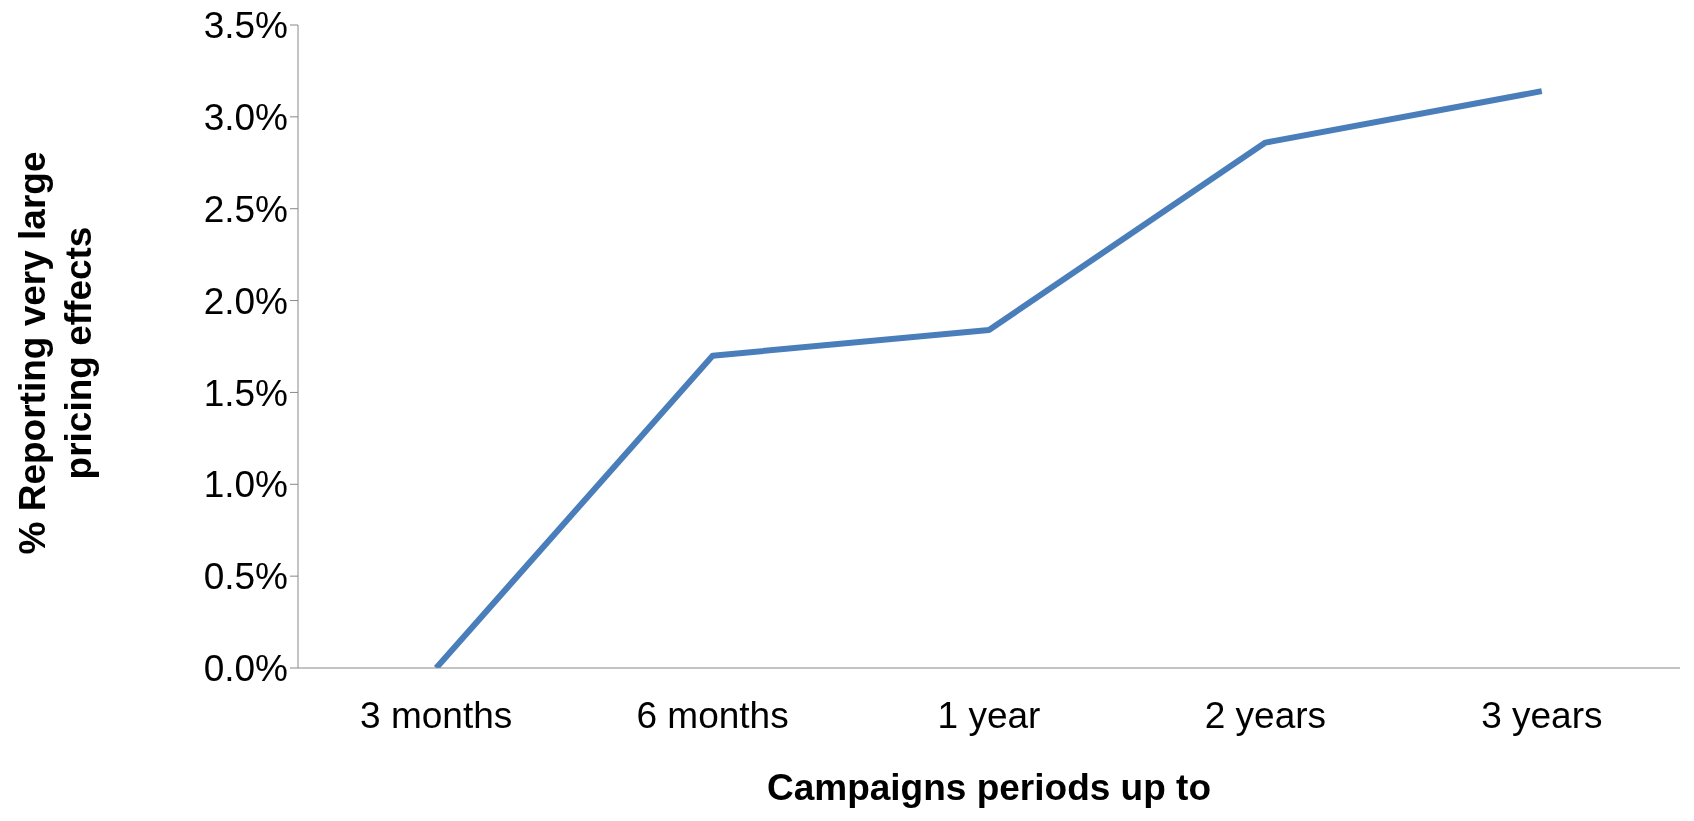  I want to click on x-tick-label: 6 months, so click(712, 716).